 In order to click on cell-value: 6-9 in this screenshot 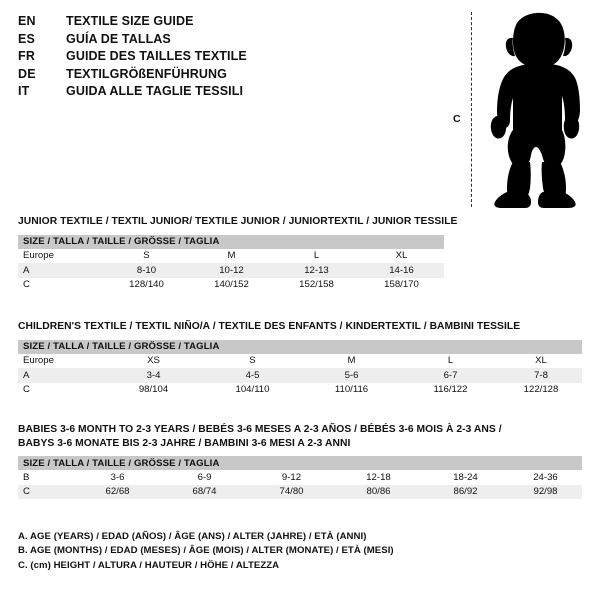, I will do `click(204, 477)`.